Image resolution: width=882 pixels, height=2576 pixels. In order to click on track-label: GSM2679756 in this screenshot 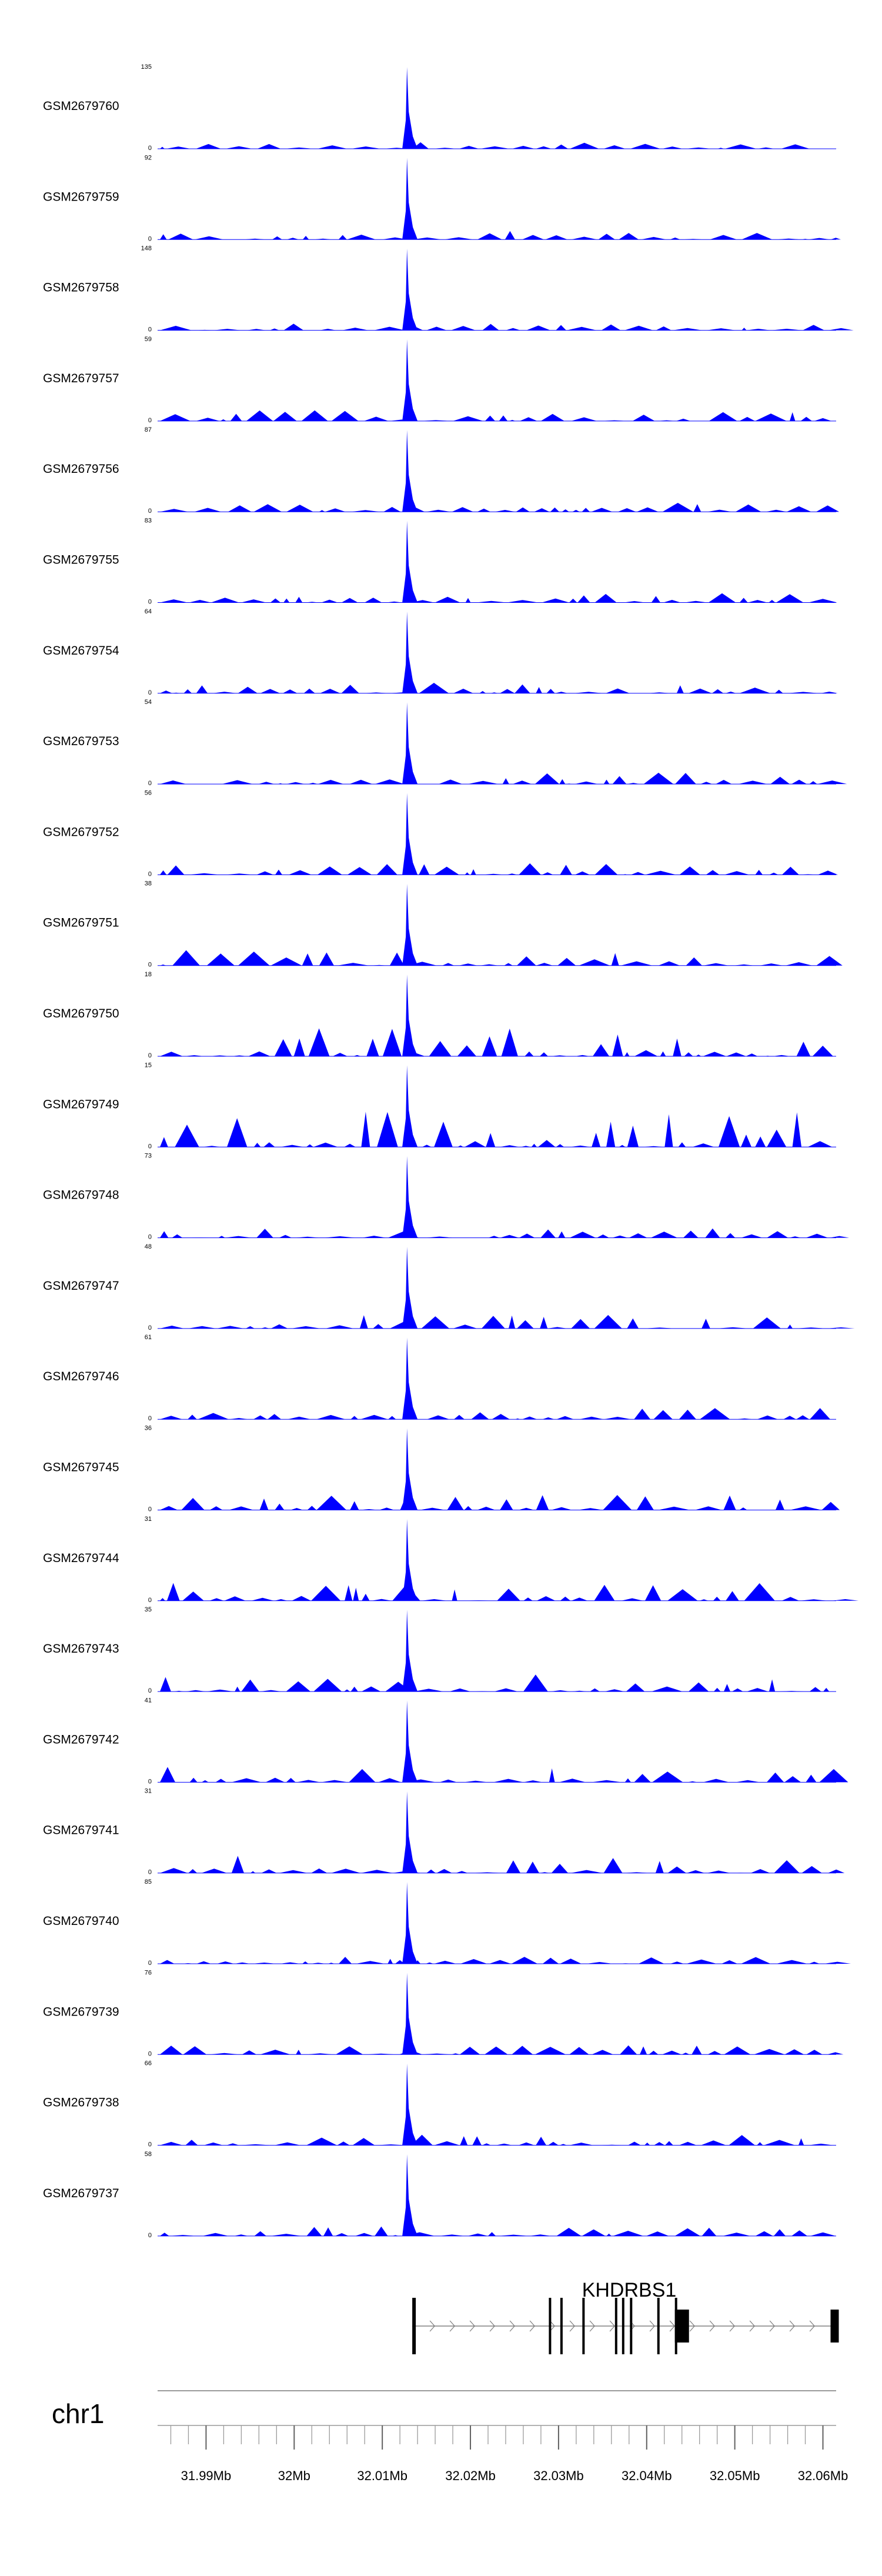, I will do `click(81, 469)`.